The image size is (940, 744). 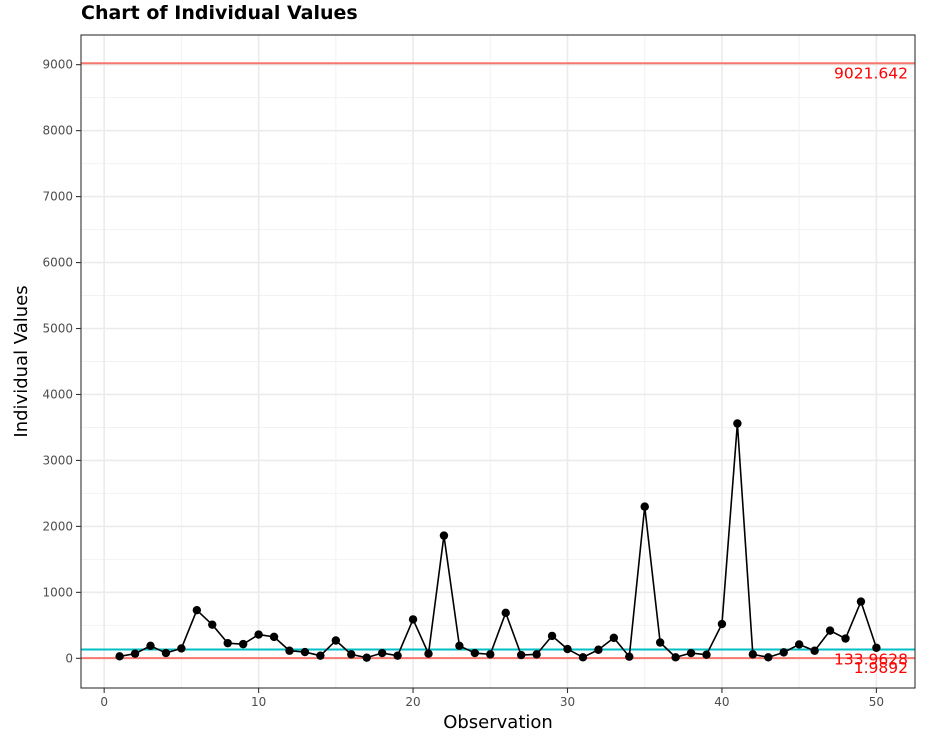 What do you see at coordinates (57, 329) in the screenshot?
I see `y-tick-label: 5000` at bounding box center [57, 329].